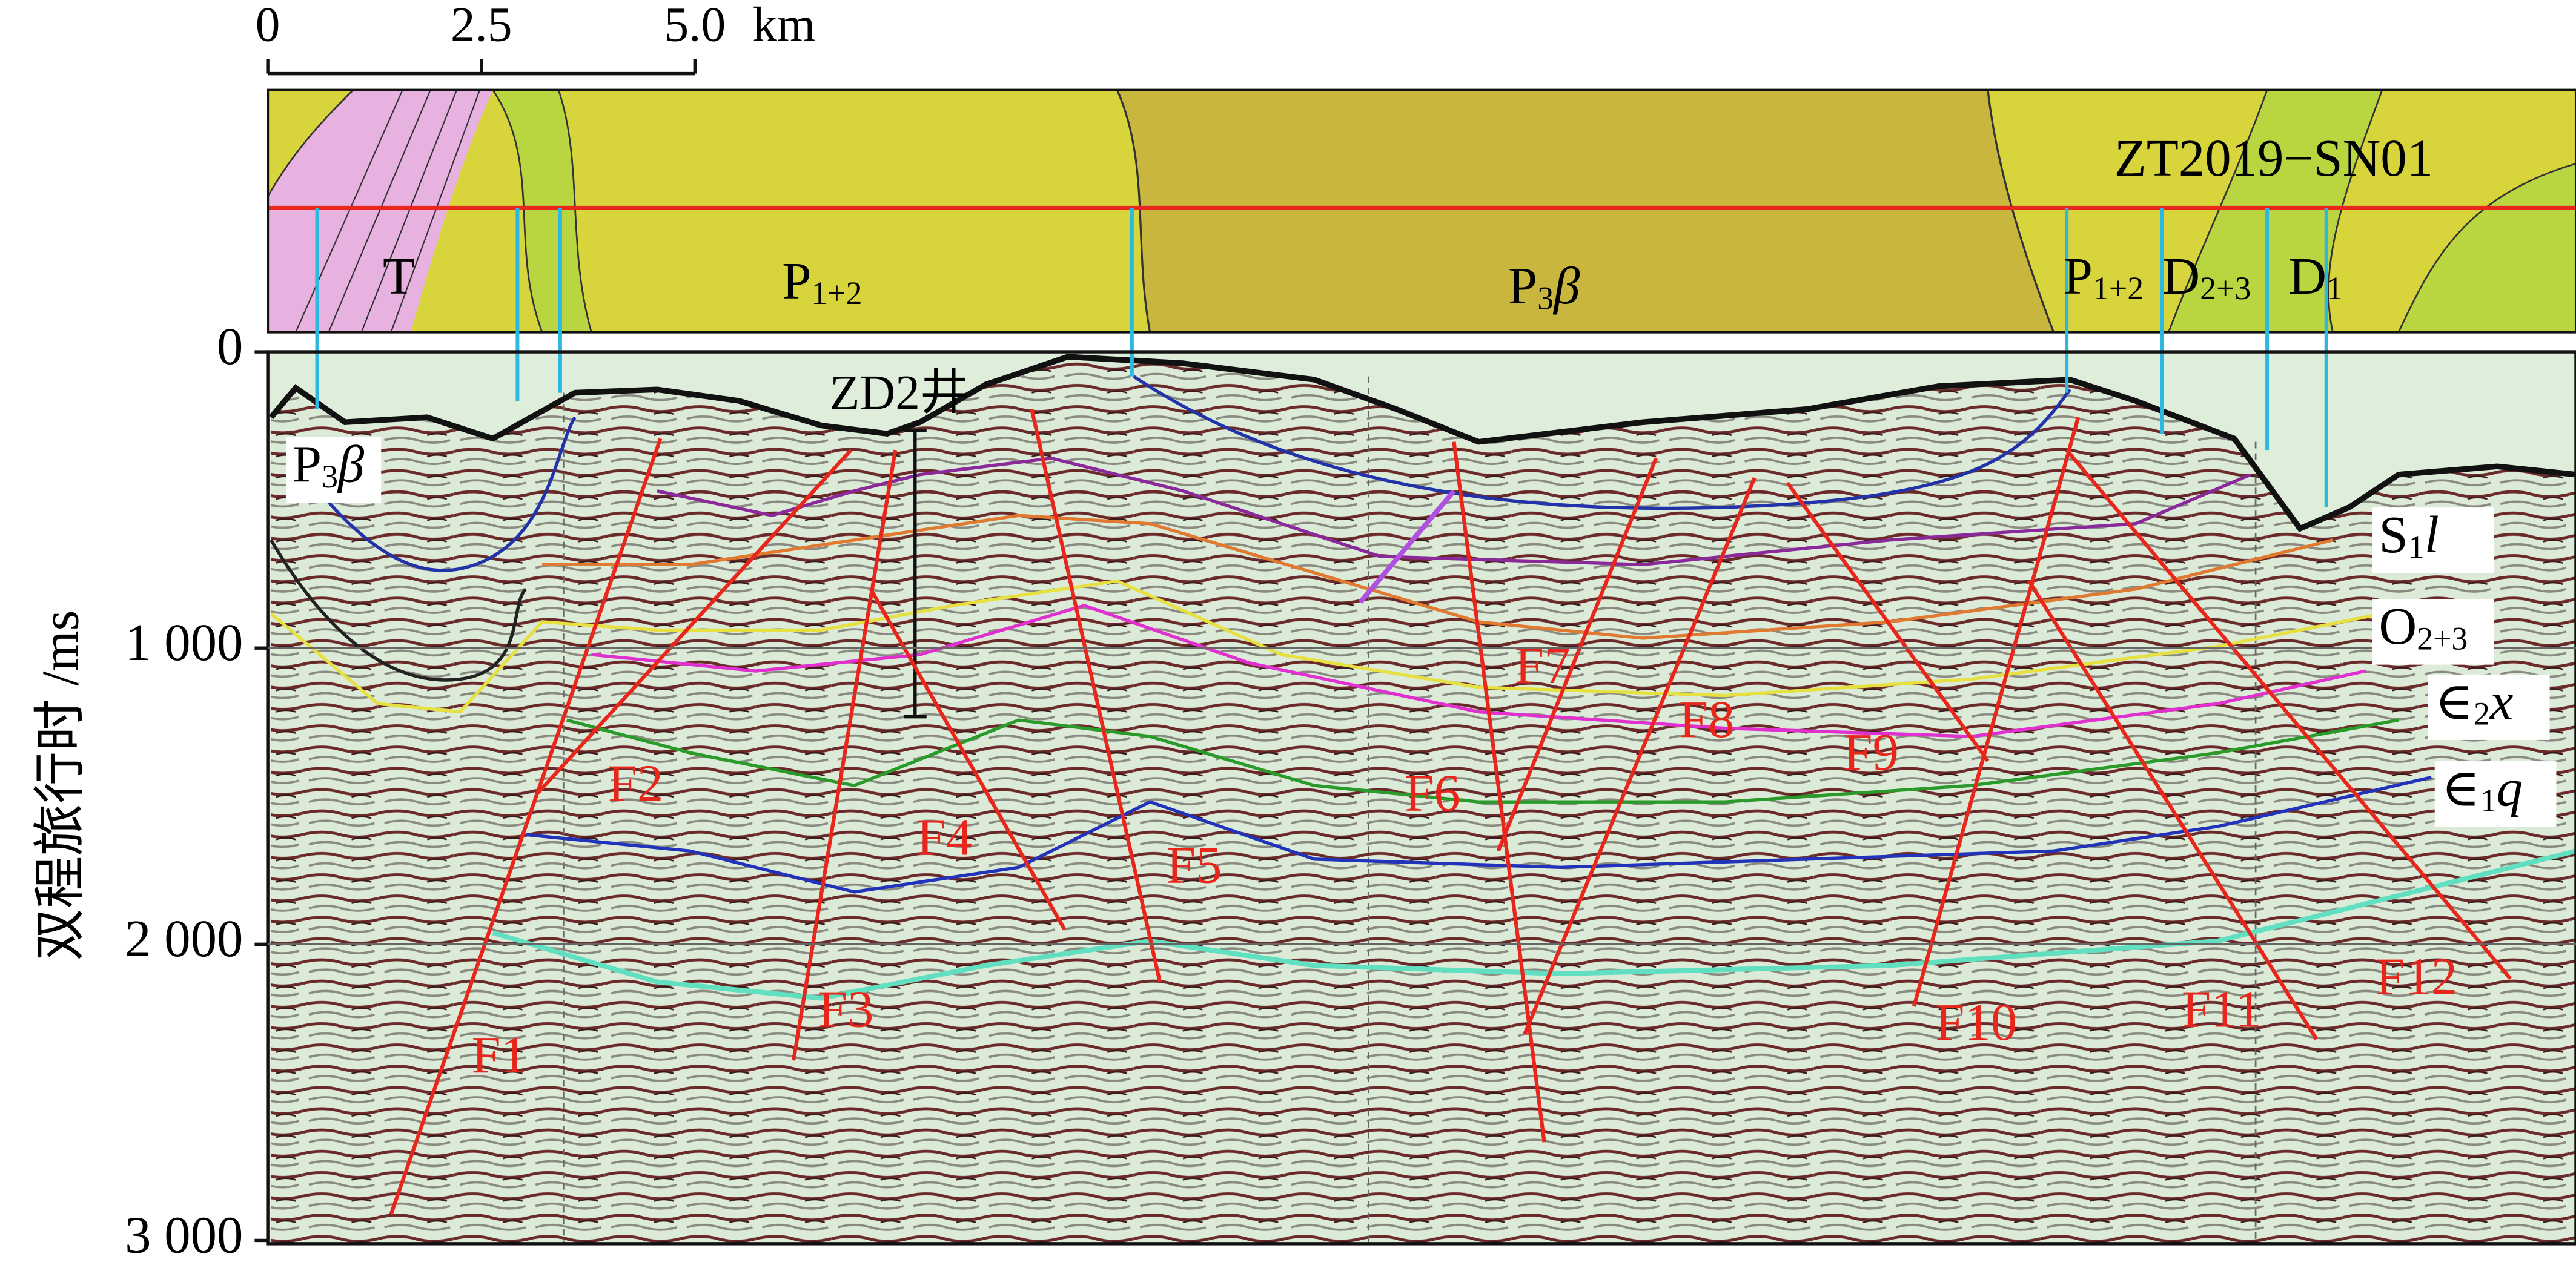 The height and width of the screenshot is (1265, 2576). What do you see at coordinates (2501, 701) in the screenshot?
I see `label-part: x` at bounding box center [2501, 701].